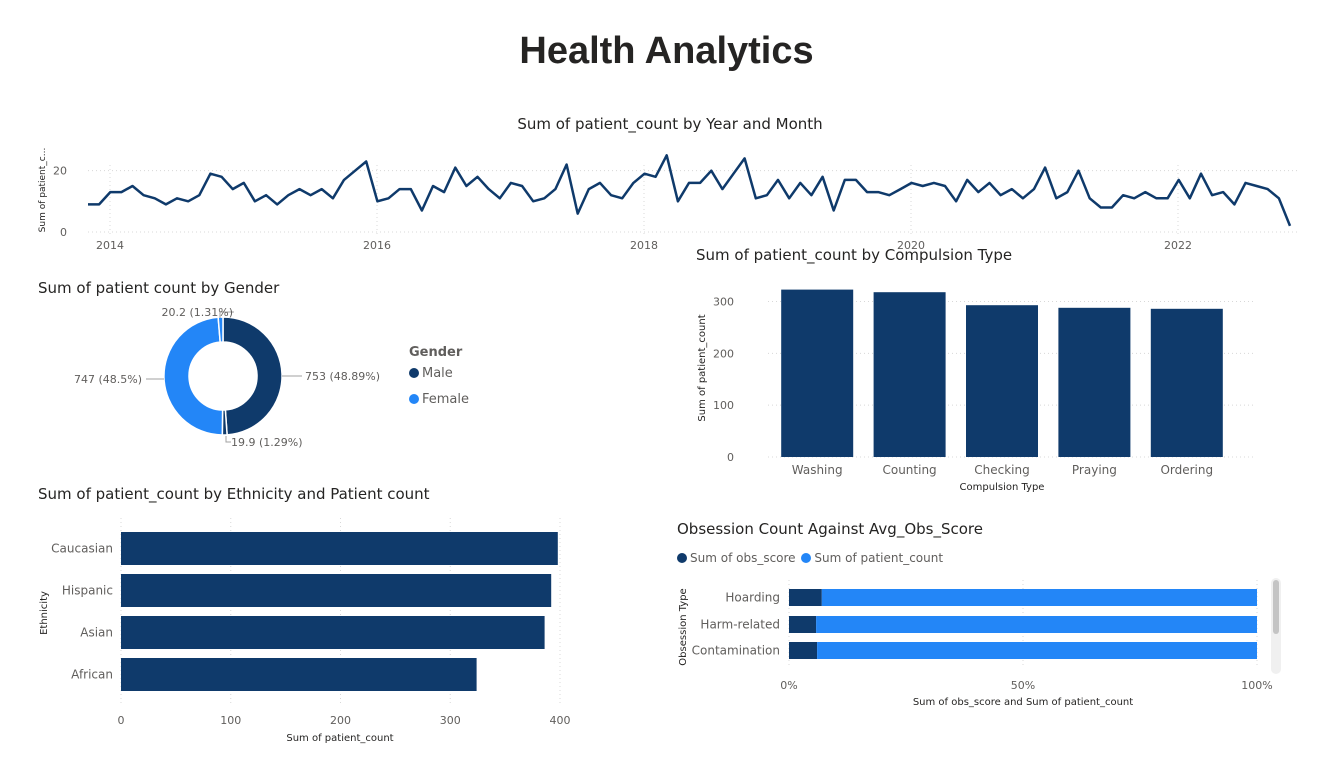 This screenshot has width=1333, height=769. Describe the element at coordinates (690, 190) in the screenshot. I see `line-series` at that location.